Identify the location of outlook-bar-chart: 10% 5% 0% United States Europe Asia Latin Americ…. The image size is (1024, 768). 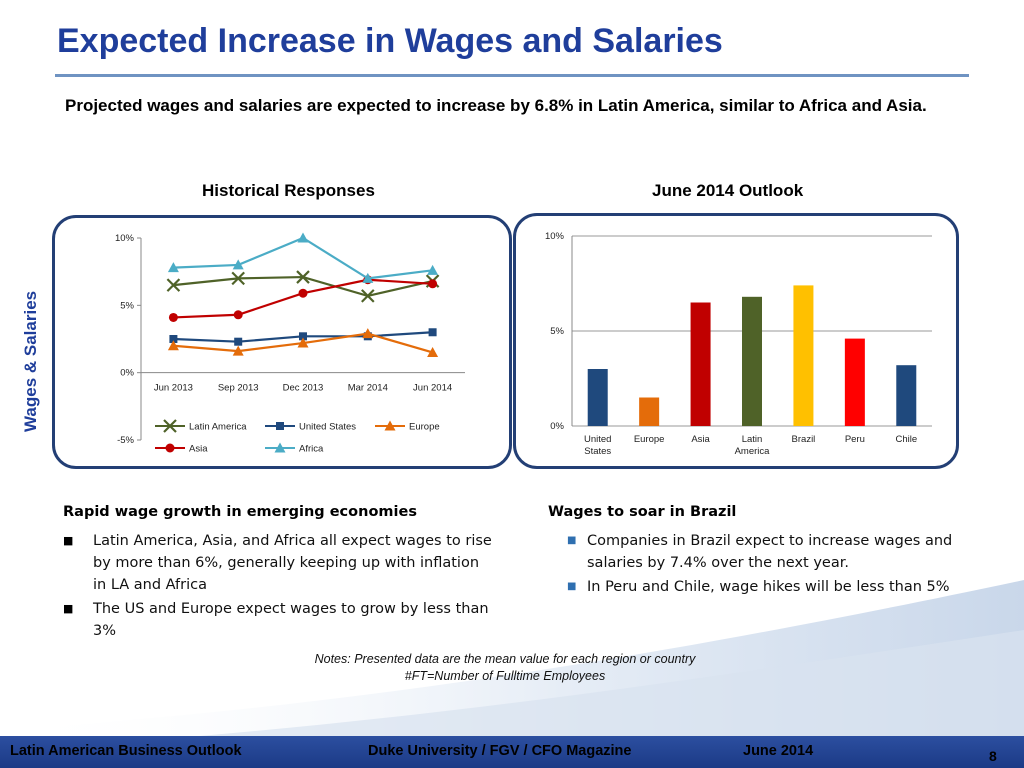
(738, 344).